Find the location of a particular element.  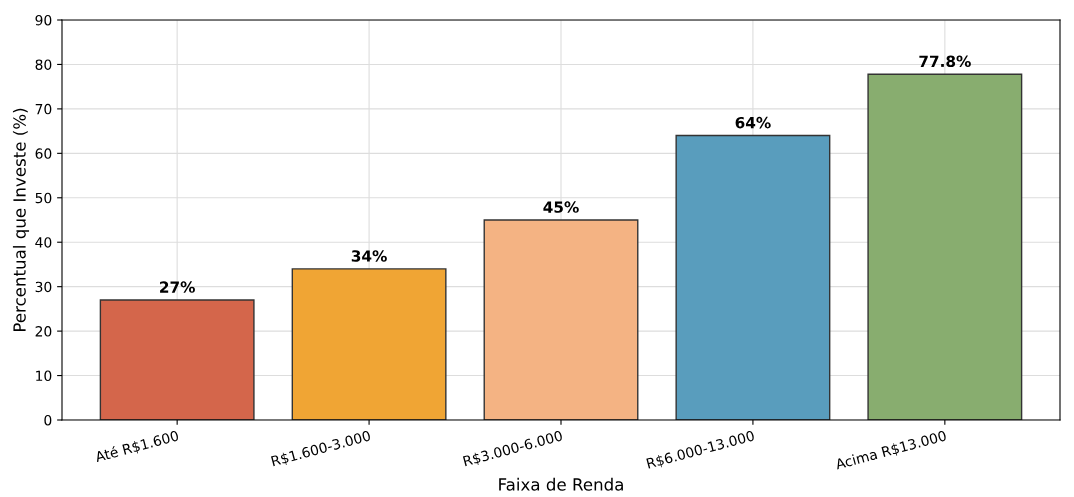

y-tick-label: 50 is located at coordinates (43, 198).